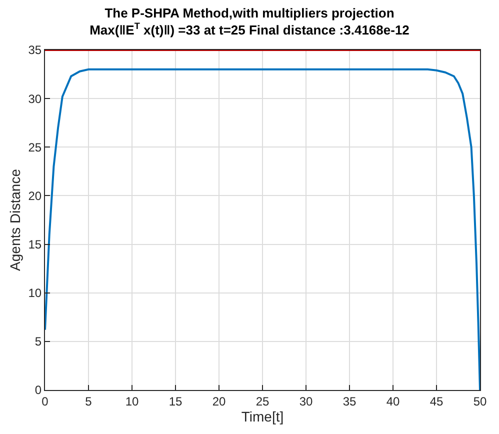 The image size is (499, 434). I want to click on y-tick-label: 5, so click(38, 341).